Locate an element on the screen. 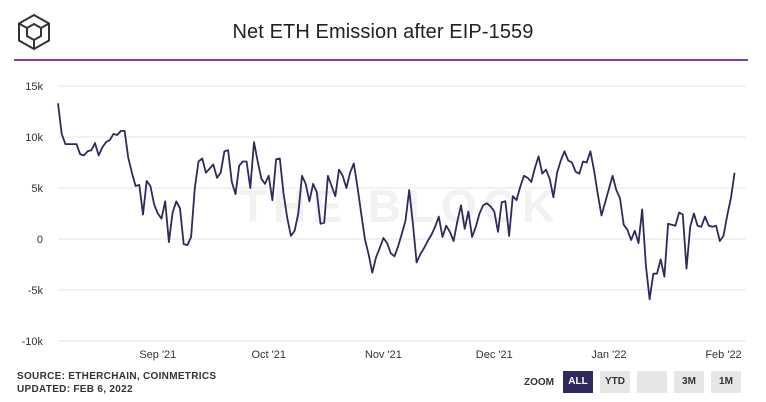  y-tick-label: 0 is located at coordinates (40, 240).